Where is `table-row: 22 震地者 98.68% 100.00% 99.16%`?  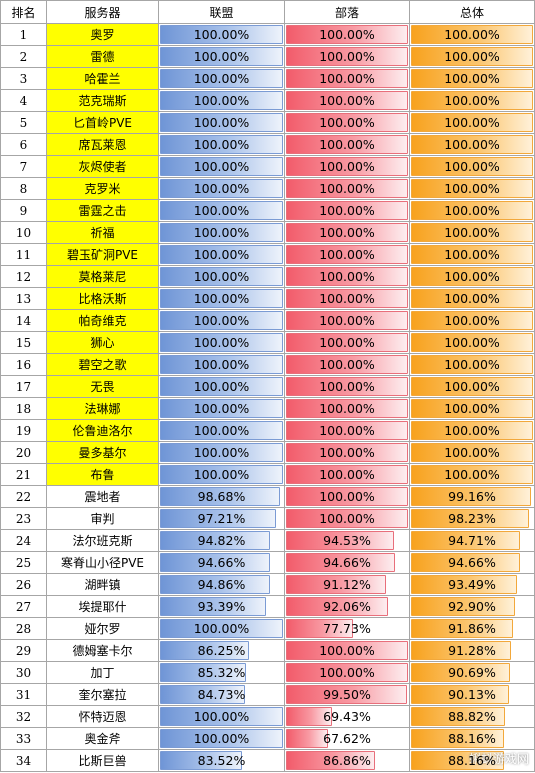 table-row: 22 震地者 98.68% 100.00% 99.16% is located at coordinates (267, 496).